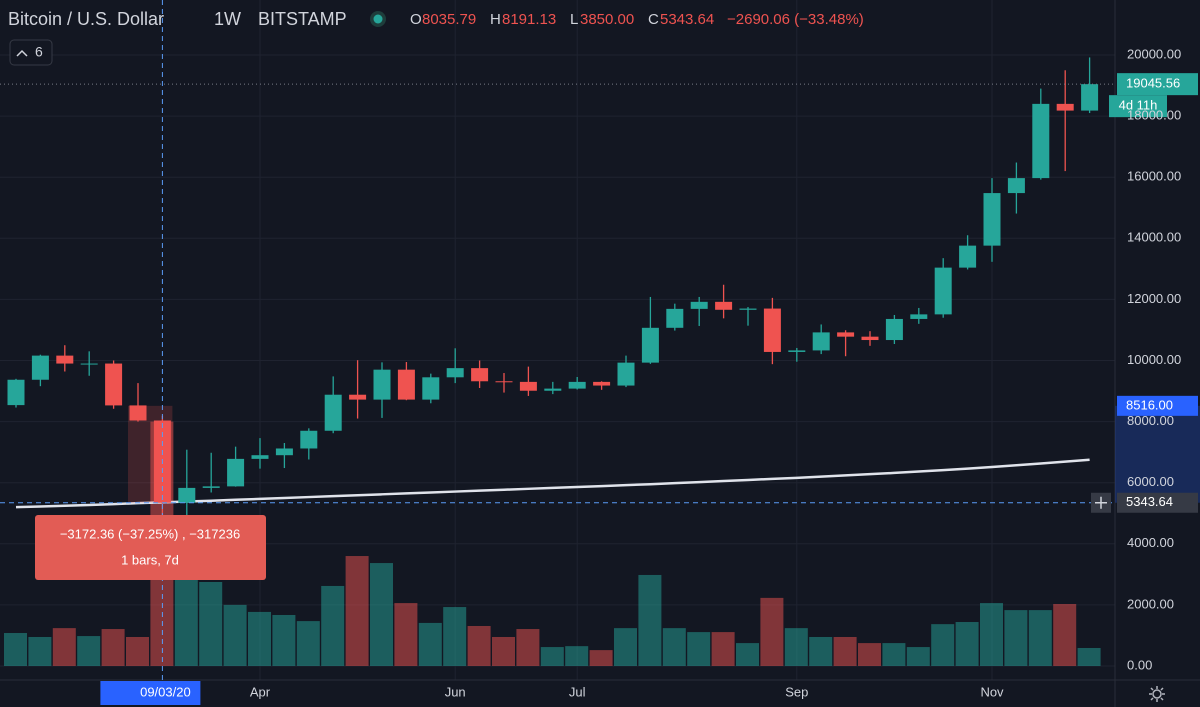 The height and width of the screenshot is (707, 1200). Describe the element at coordinates (1149, 404) in the screenshot. I see `measure-label: 8516.00` at that location.